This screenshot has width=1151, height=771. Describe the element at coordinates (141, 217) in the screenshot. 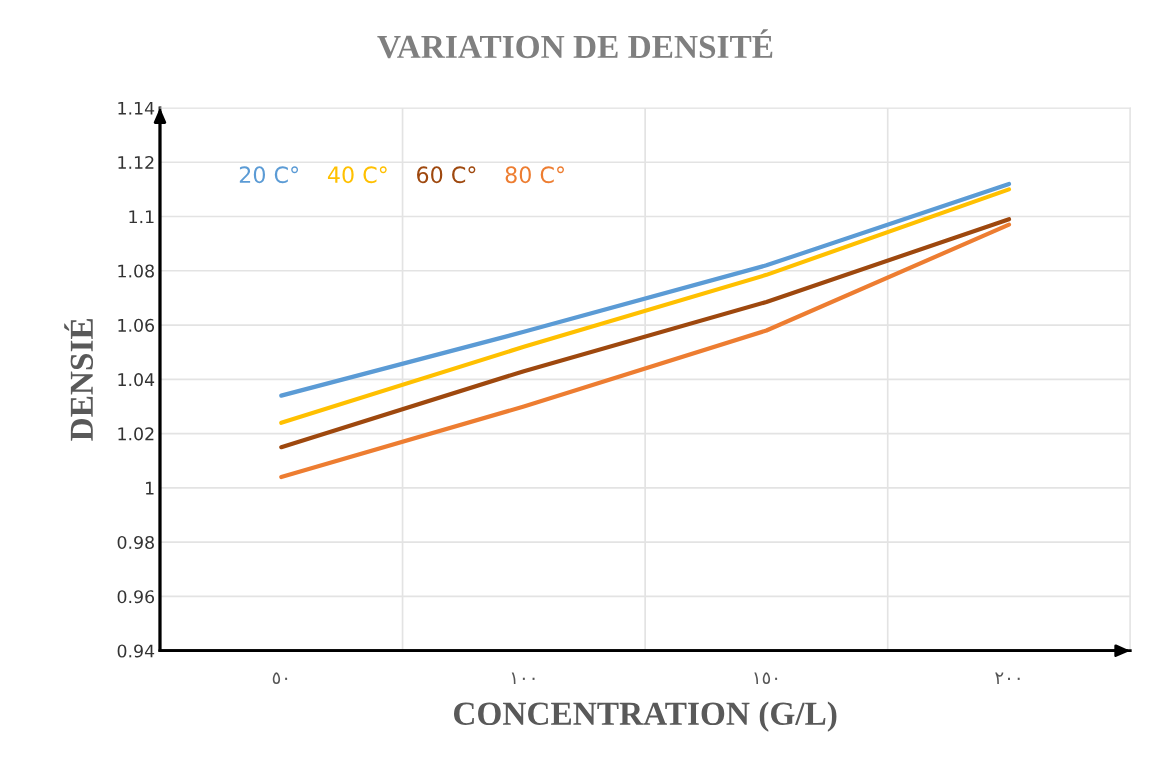

I see `y-tick-label: 1.1` at that location.